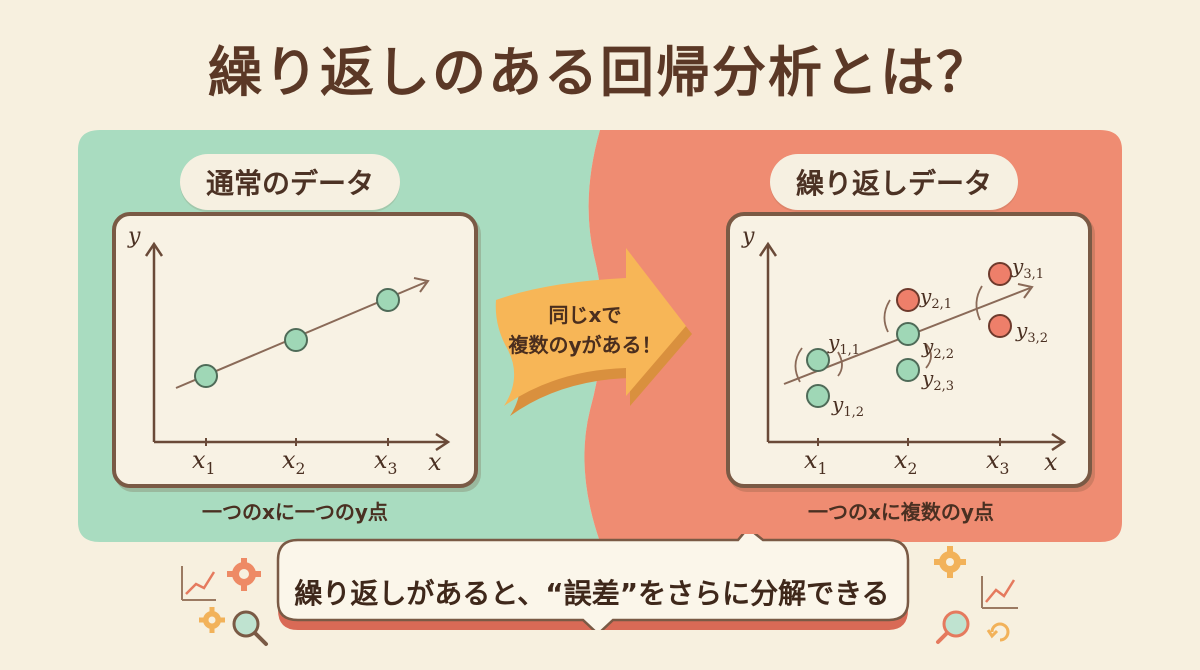 Image resolution: width=1200 pixels, height=670 pixels. I want to click on left-tick-x3: x3, so click(386, 462).